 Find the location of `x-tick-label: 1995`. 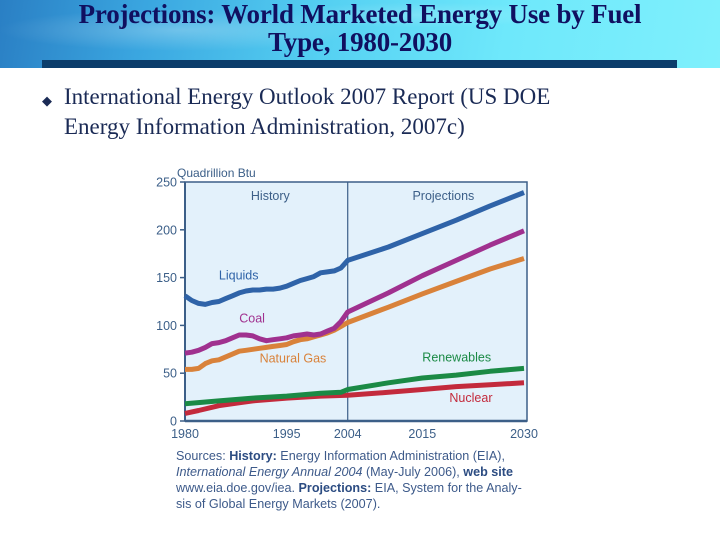

x-tick-label: 1995 is located at coordinates (287, 434).